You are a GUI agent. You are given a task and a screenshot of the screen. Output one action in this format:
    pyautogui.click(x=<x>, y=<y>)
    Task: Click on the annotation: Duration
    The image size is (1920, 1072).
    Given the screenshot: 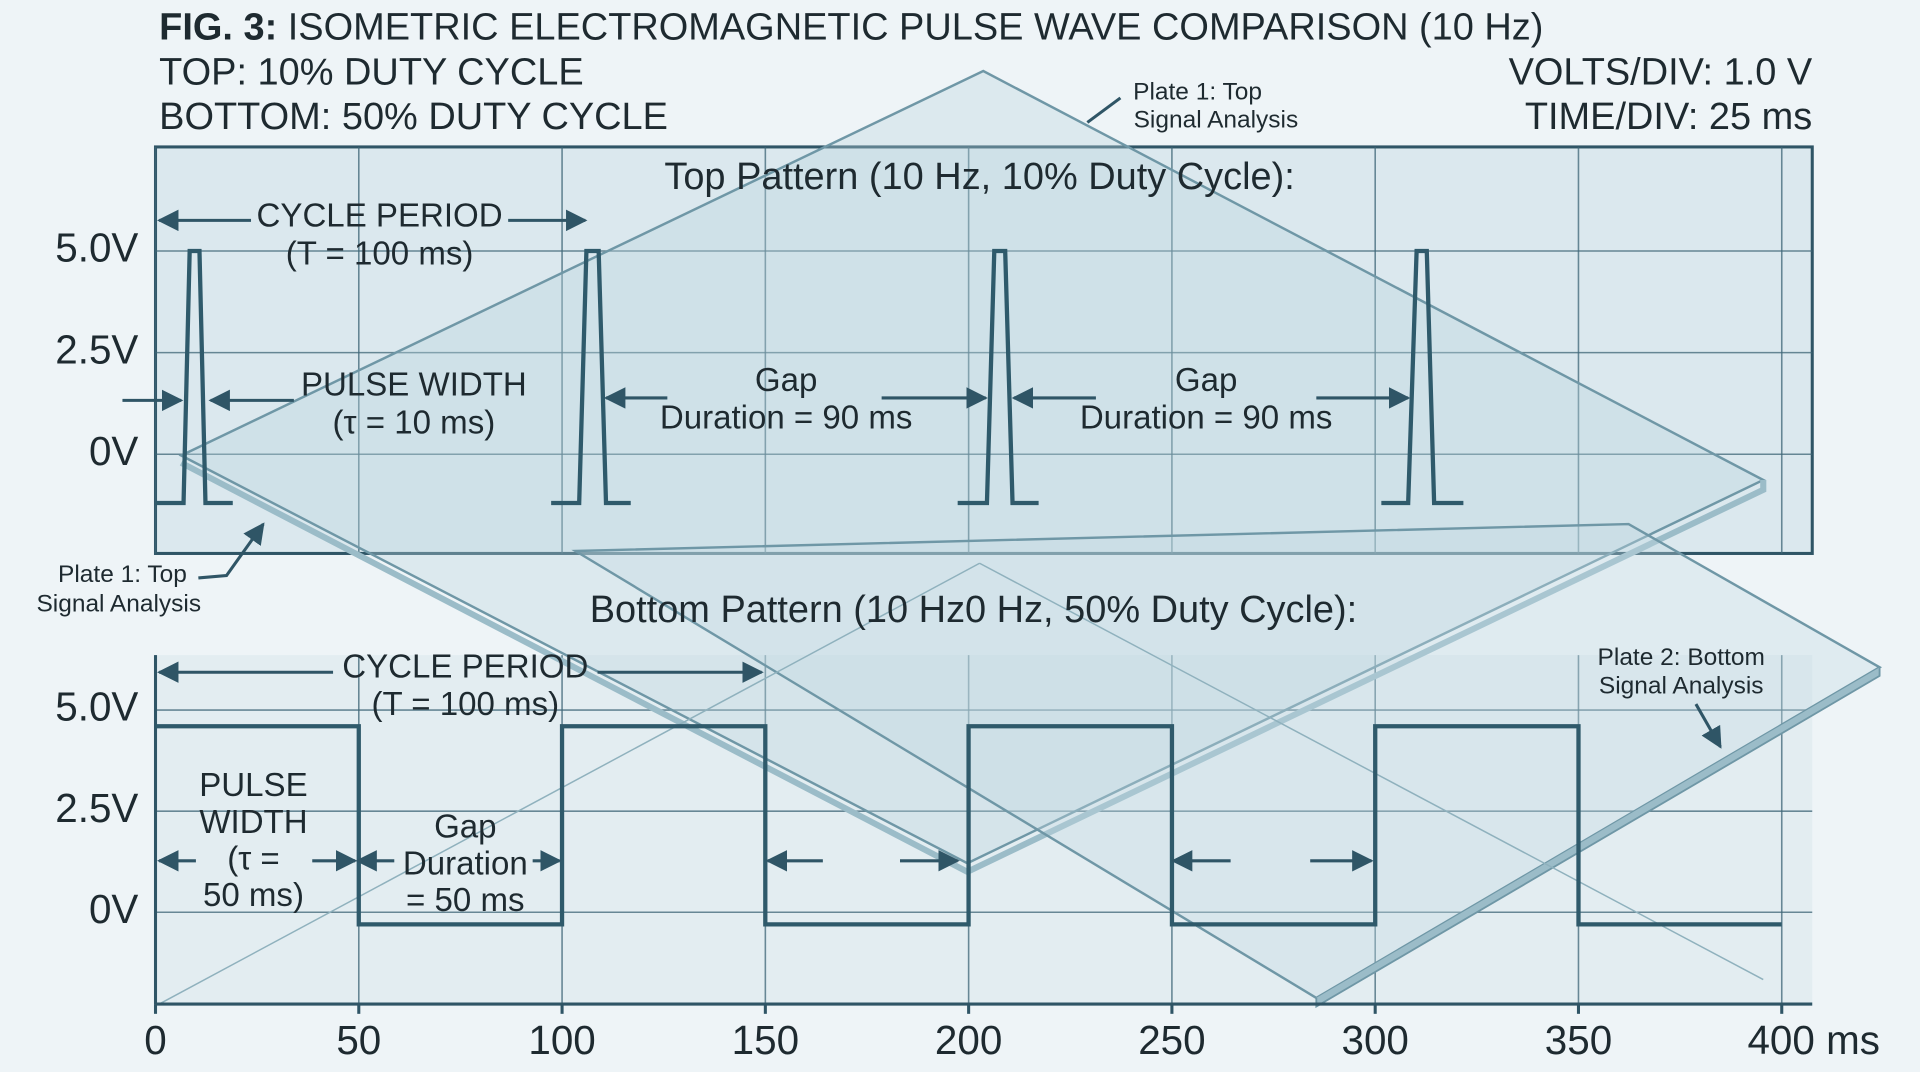 What is the action you would take?
    pyautogui.click(x=465, y=863)
    